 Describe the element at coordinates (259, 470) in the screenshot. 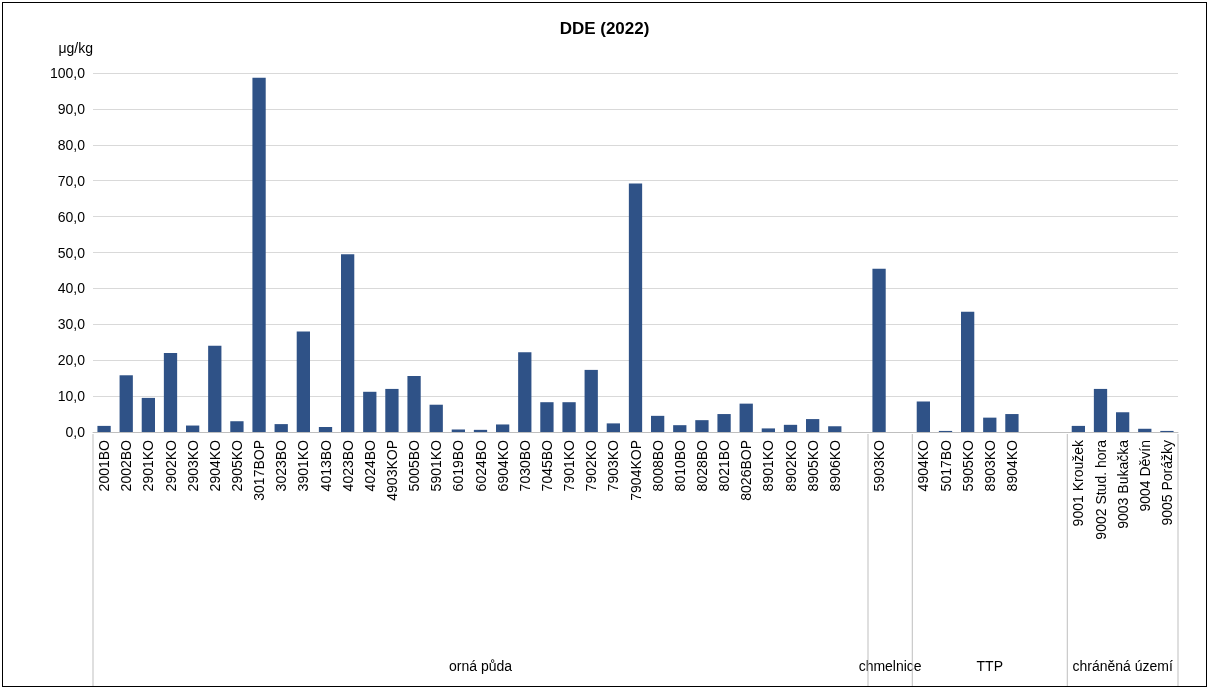

I see `x-tick-label: 3017BOP` at that location.